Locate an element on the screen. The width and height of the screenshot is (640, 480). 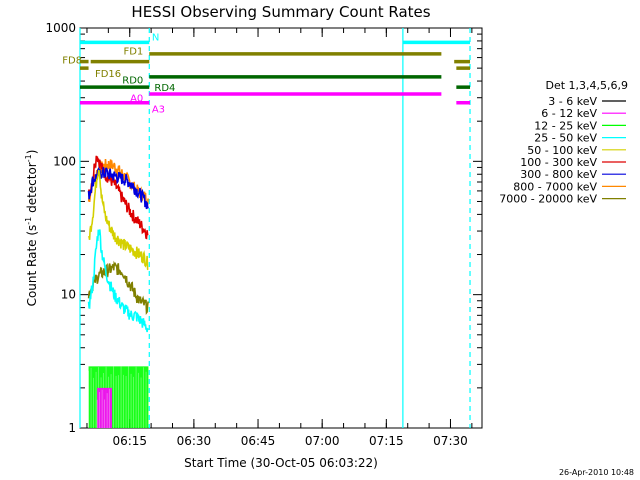
flag-label: N is located at coordinates (155, 38).